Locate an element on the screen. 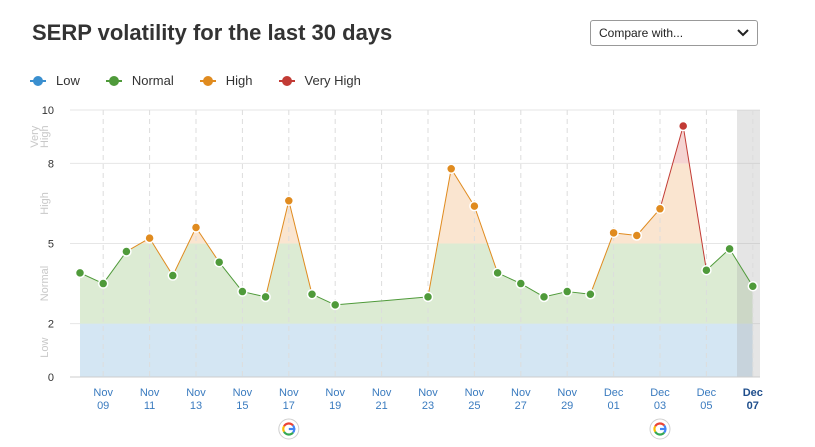 The image size is (815, 447). chart-legend: Low Normal High Very High is located at coordinates (208, 80).